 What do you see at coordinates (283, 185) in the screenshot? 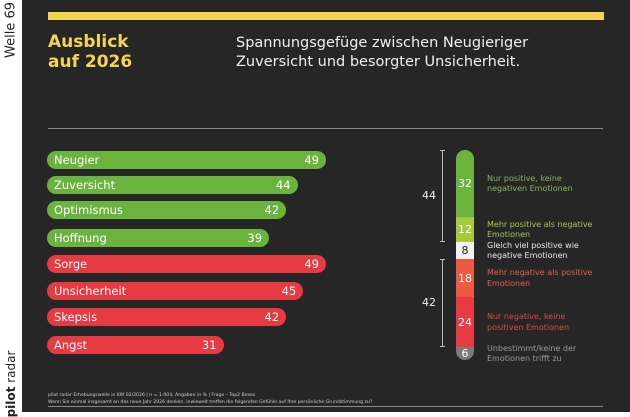
I see `bar-value: 44` at bounding box center [283, 185].